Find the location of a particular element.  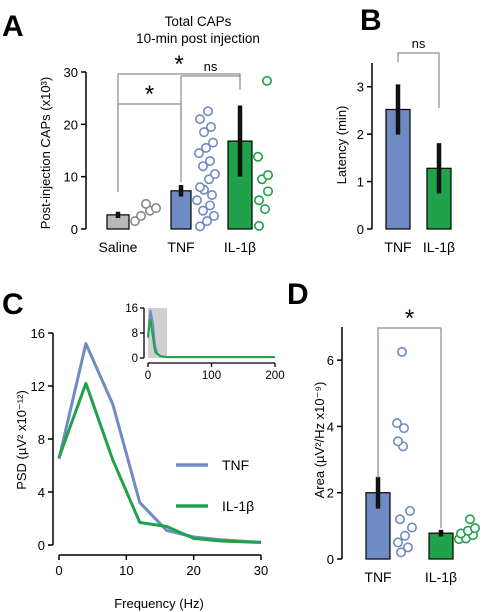

panel-d-points is located at coordinates (435, 452).